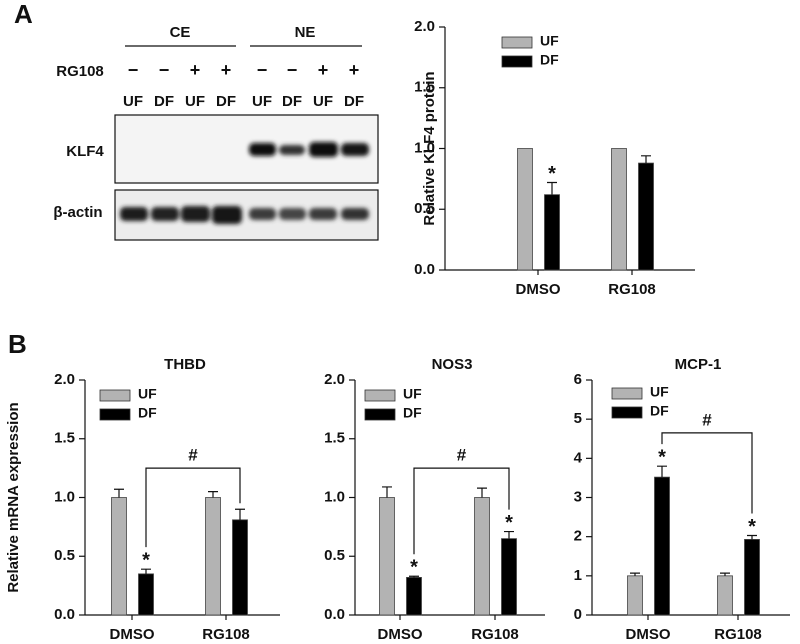 The height and width of the screenshot is (644, 800). Describe the element at coordinates (578, 614) in the screenshot. I see `y-tick-label: 0` at that location.